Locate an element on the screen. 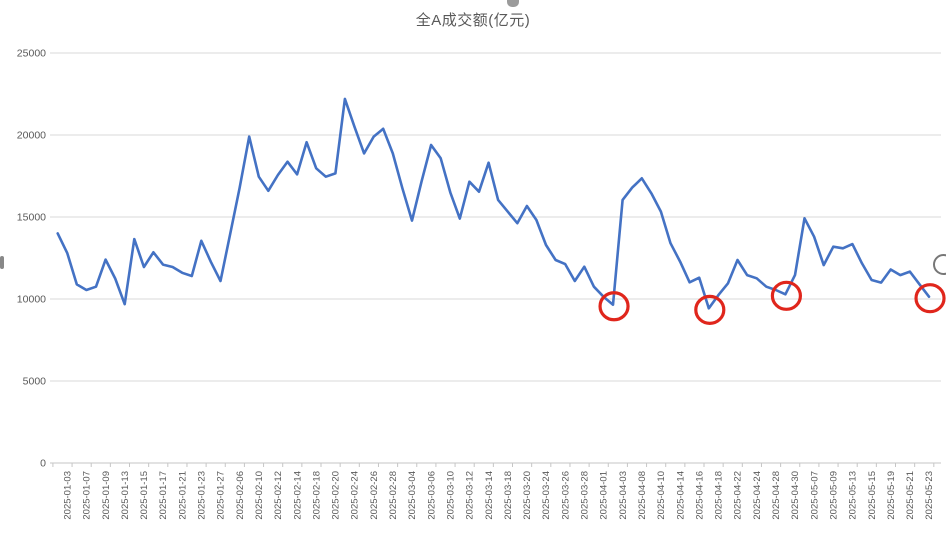 This screenshot has width=946, height=534. x-axis-label: 2025-02-12 is located at coordinates (278, 495).